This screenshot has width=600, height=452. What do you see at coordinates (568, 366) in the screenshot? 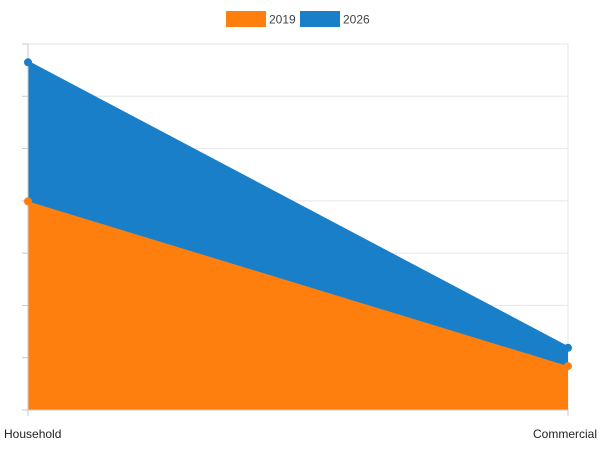
I see `data-point-2019-commercial` at bounding box center [568, 366].